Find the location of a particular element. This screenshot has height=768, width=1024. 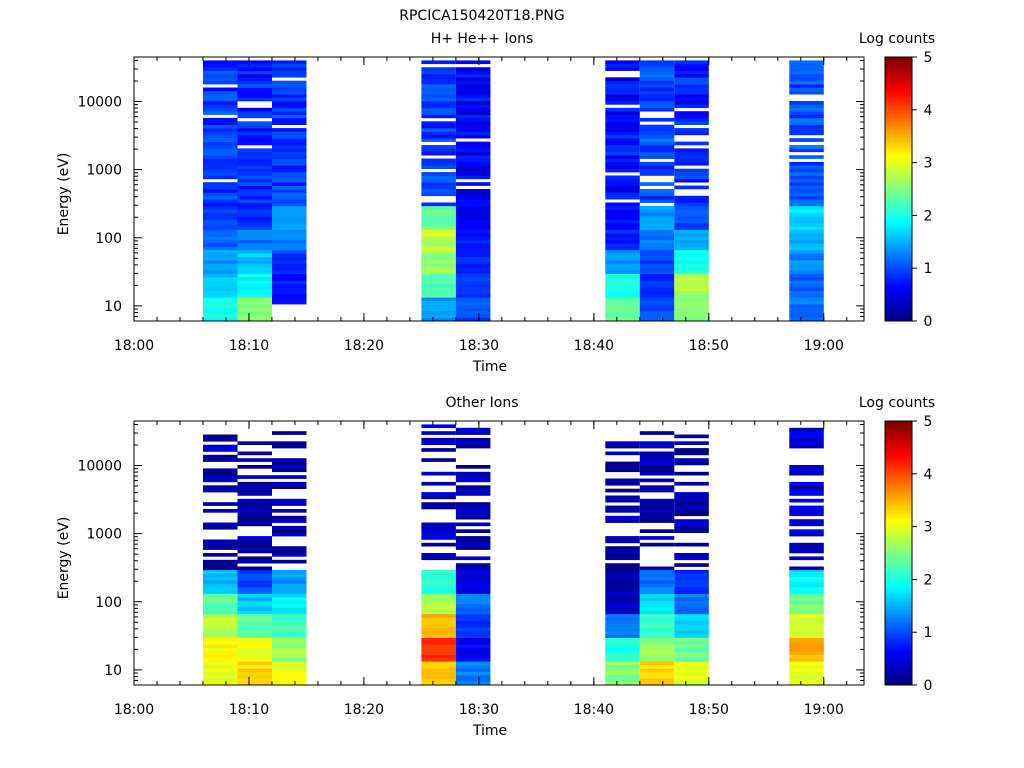

x-tick-label: 18:00 is located at coordinates (134, 710).